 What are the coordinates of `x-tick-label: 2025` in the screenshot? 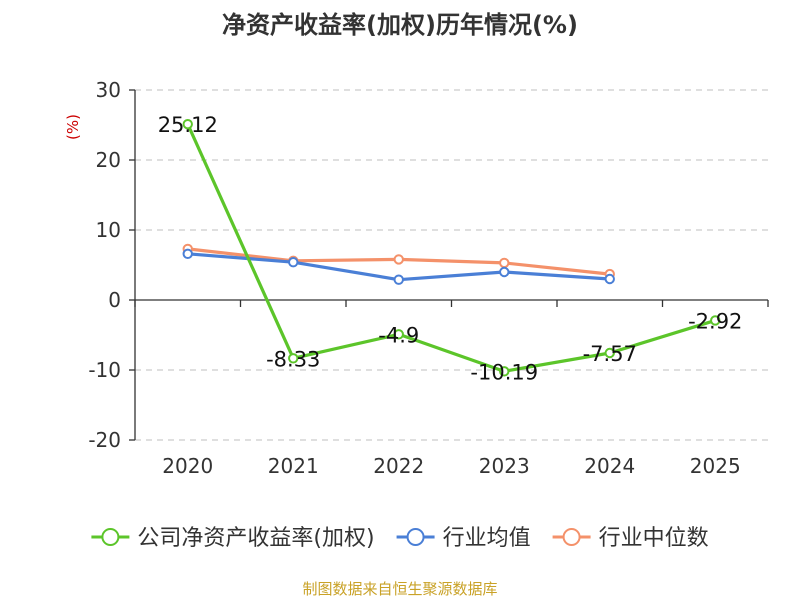 It's located at (715, 466).